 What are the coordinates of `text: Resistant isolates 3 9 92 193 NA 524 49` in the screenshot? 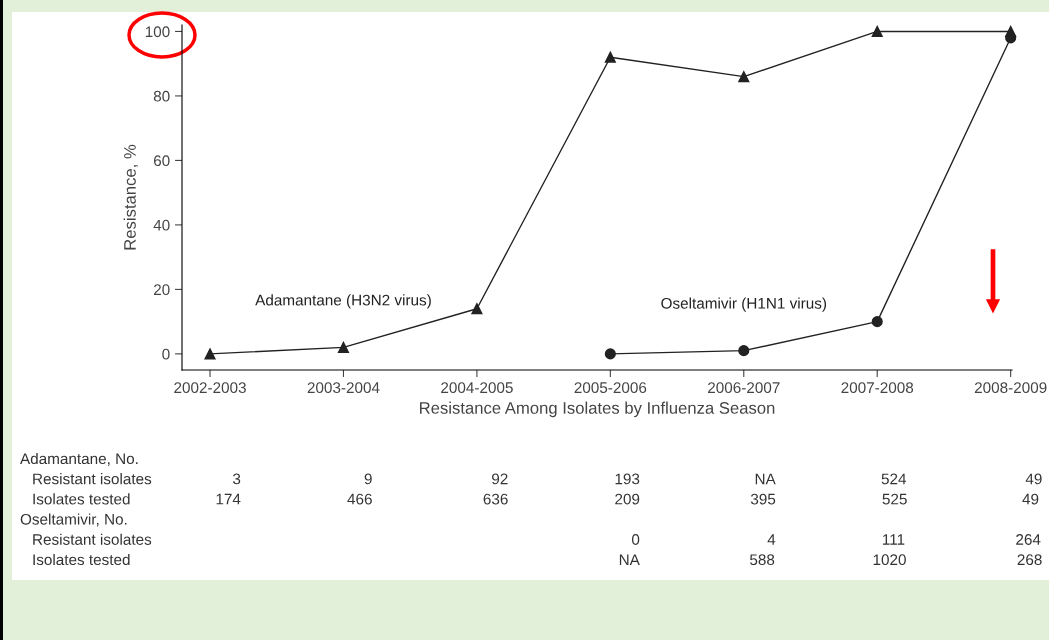 It's located at (537, 479).